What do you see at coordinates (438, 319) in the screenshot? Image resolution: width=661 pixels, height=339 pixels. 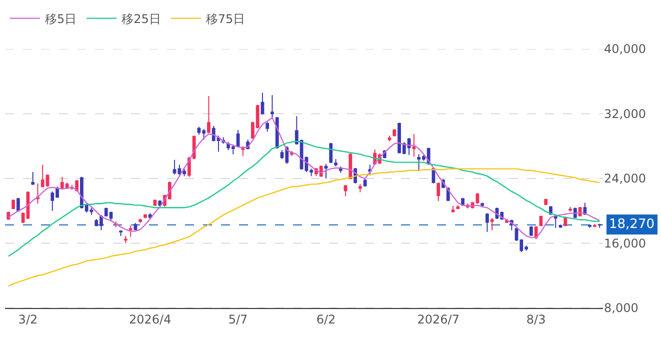 I see `x-tick-label: 2026/7` at bounding box center [438, 319].